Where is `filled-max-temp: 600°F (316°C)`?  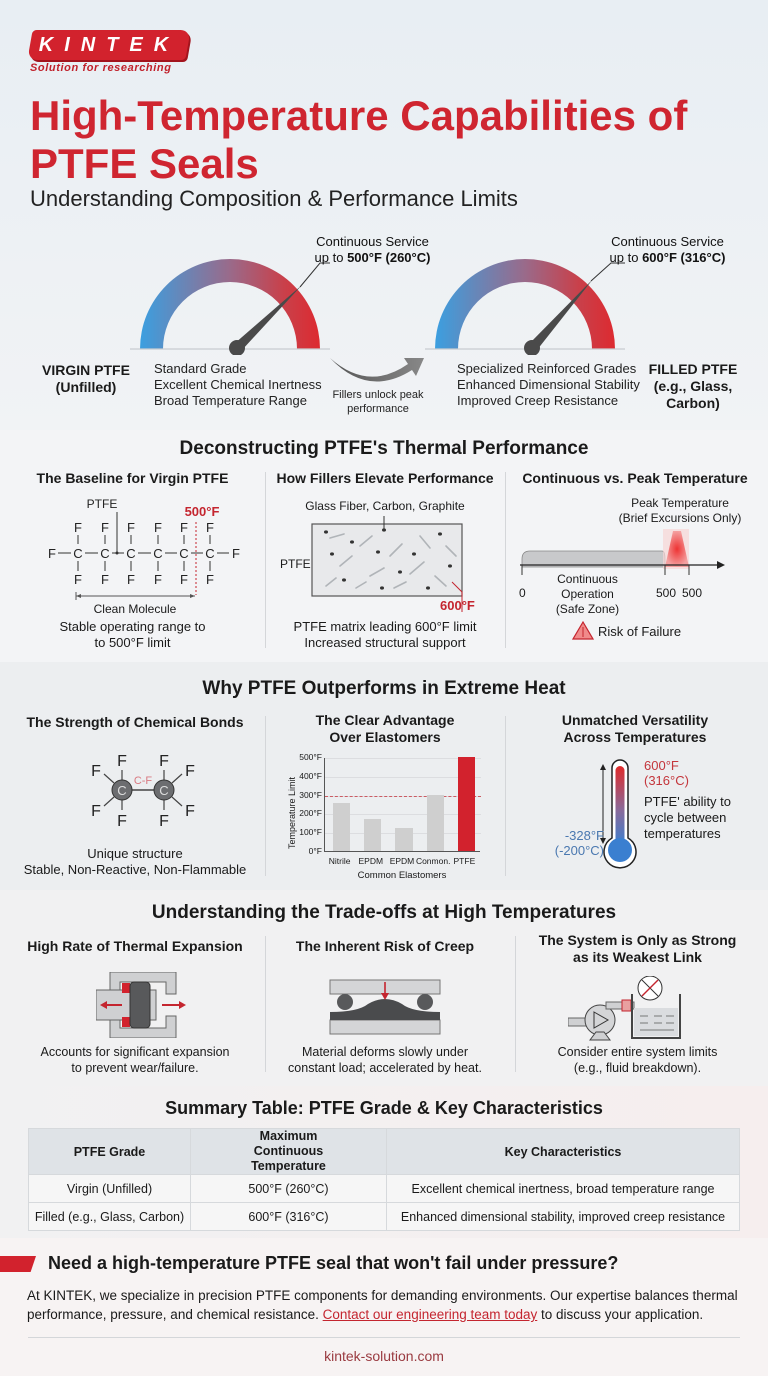 filled-max-temp: 600°F (316°C) is located at coordinates (684, 257).